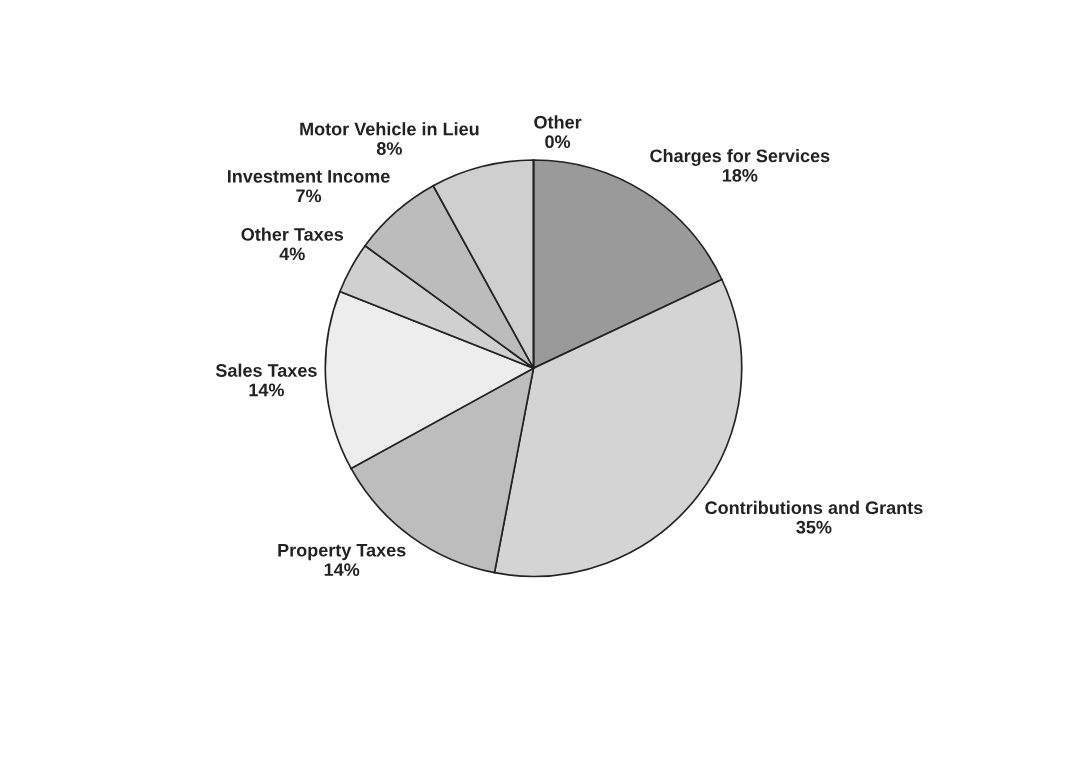  What do you see at coordinates (558, 122) in the screenshot?
I see `category-label: Other` at bounding box center [558, 122].